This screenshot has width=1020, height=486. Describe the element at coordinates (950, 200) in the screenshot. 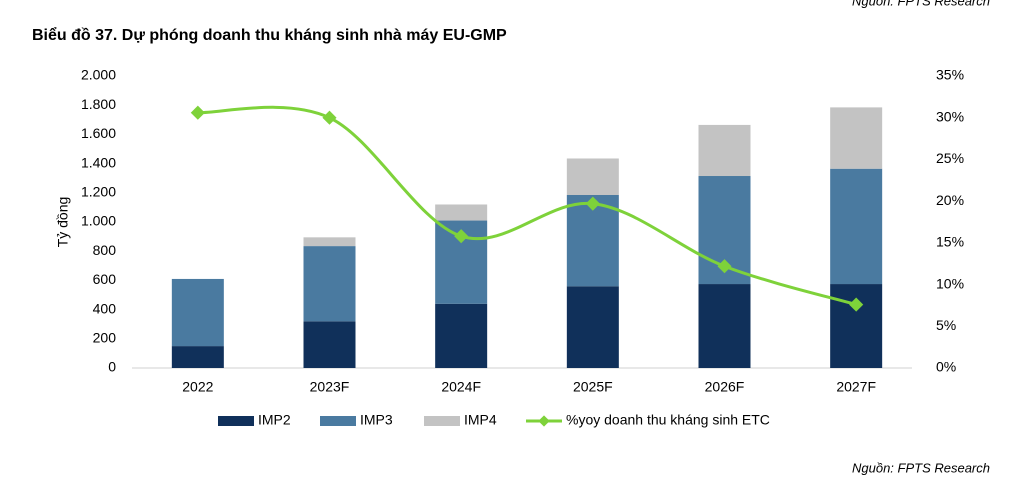

I see `y2-tick-label: 20%` at that location.